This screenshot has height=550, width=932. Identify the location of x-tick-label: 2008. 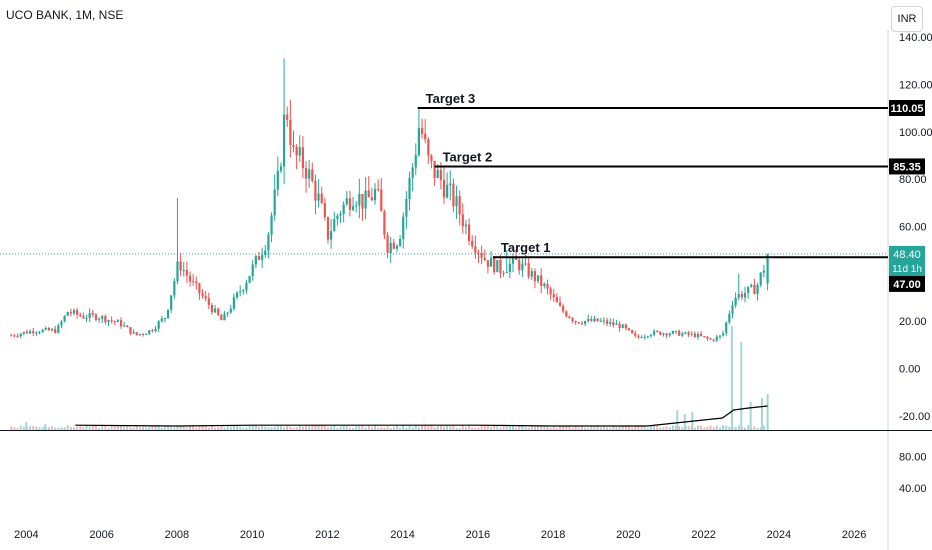
(177, 535).